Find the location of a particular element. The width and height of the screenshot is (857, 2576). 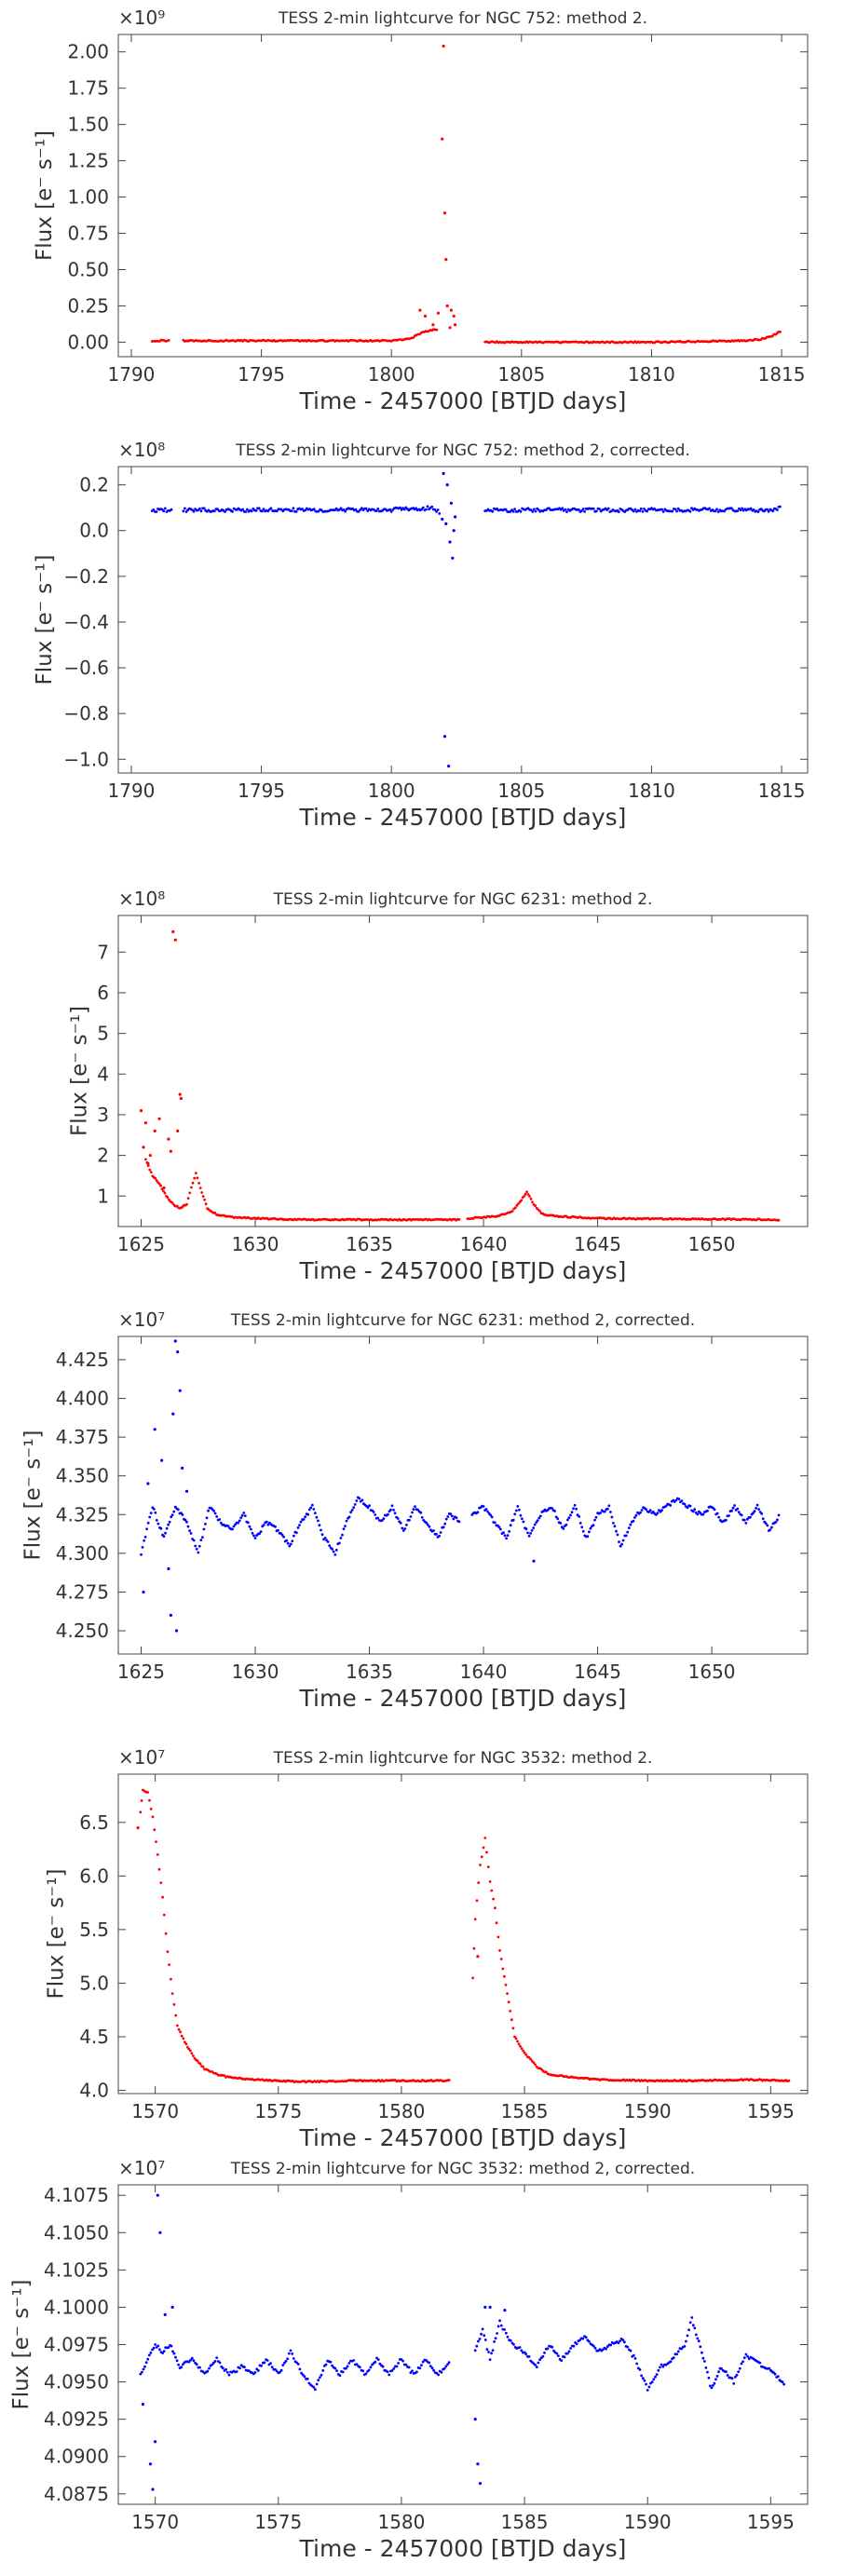

x-tick-label: 1630 is located at coordinates (256, 1672).